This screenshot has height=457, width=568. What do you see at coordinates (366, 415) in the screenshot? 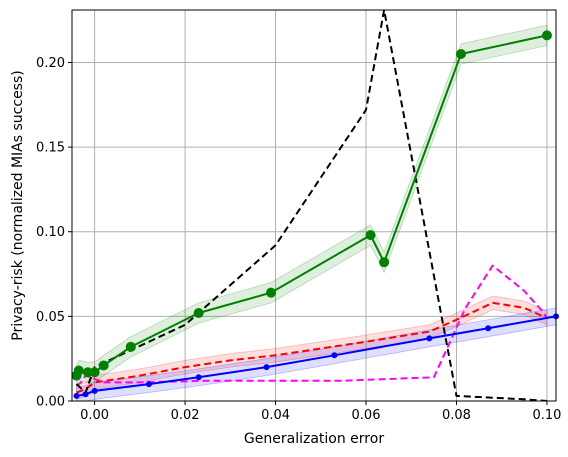
I see `x-tick-label: 0.06` at bounding box center [366, 415].